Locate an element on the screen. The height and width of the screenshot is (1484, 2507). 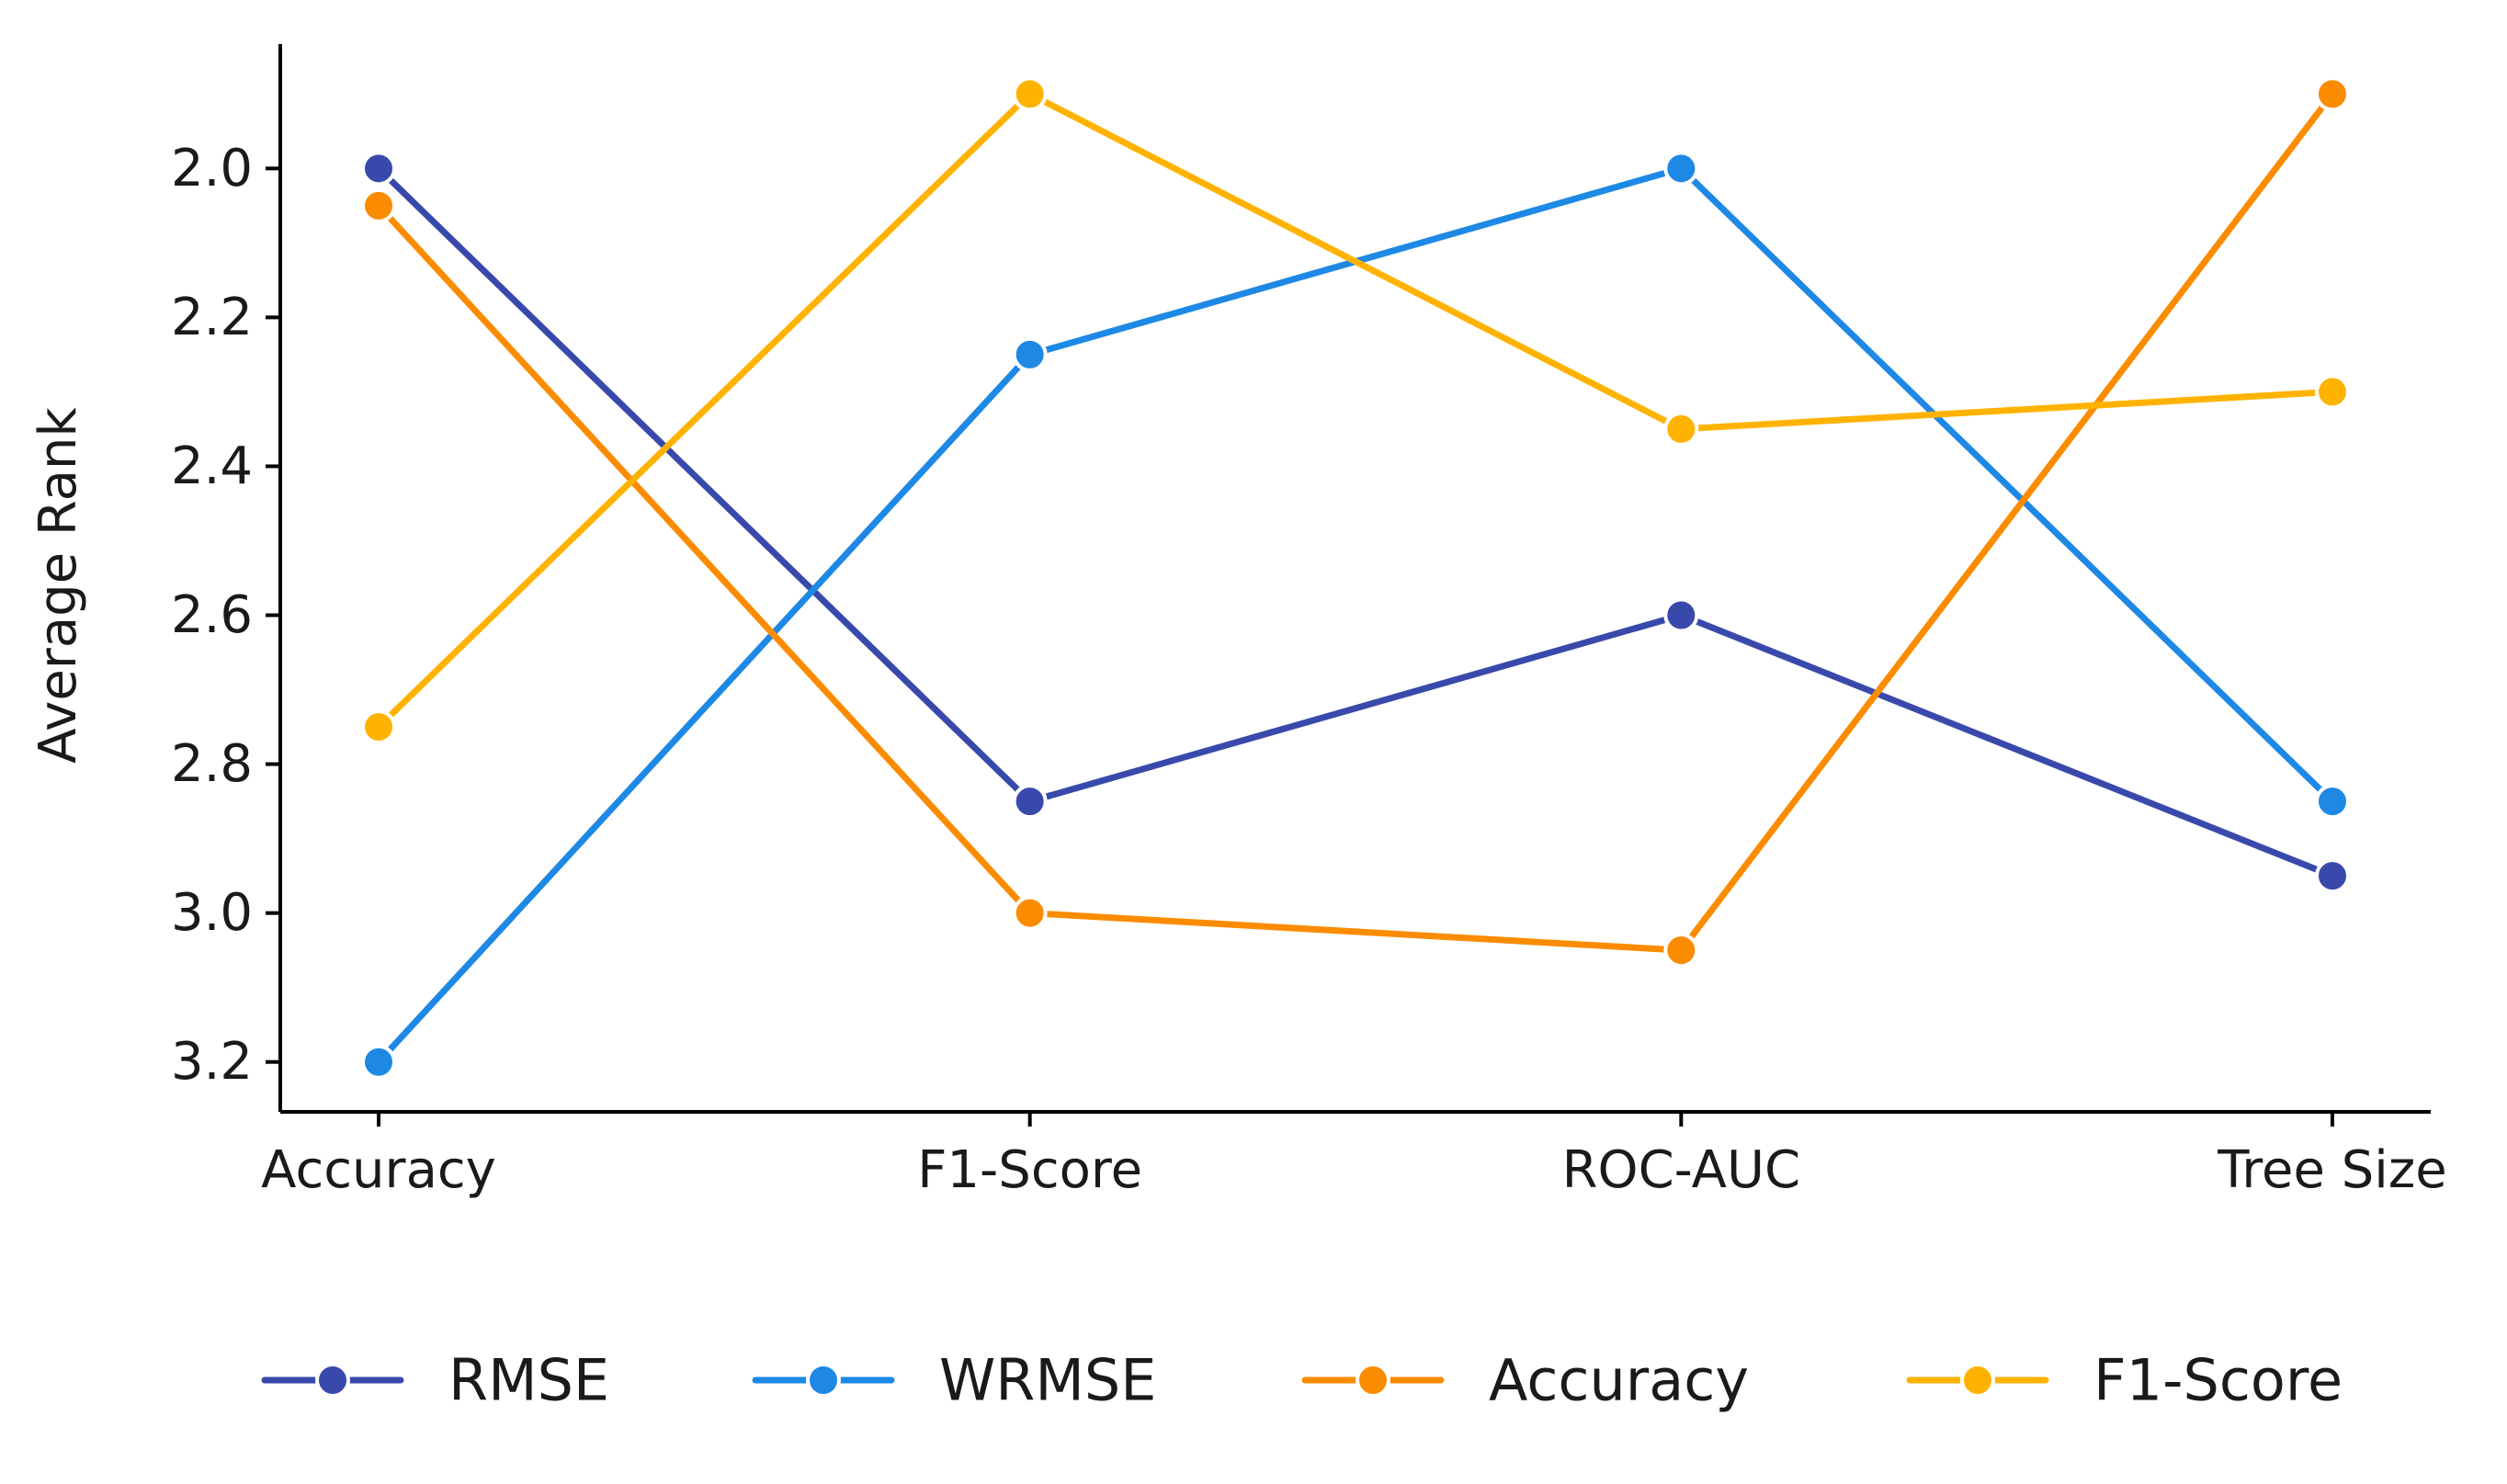
legend-item: F1-Score is located at coordinates (2124, 1380).